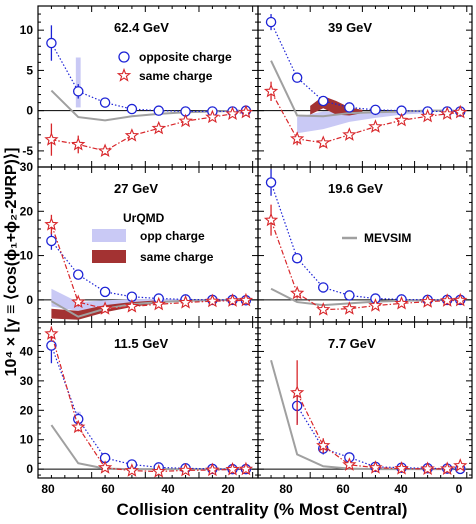 This screenshot has width=476, height=524. What do you see at coordinates (251, 237) in the screenshot?
I see `legend-model: UrQMD opp charge same charge MEVSIM` at bounding box center [251, 237].